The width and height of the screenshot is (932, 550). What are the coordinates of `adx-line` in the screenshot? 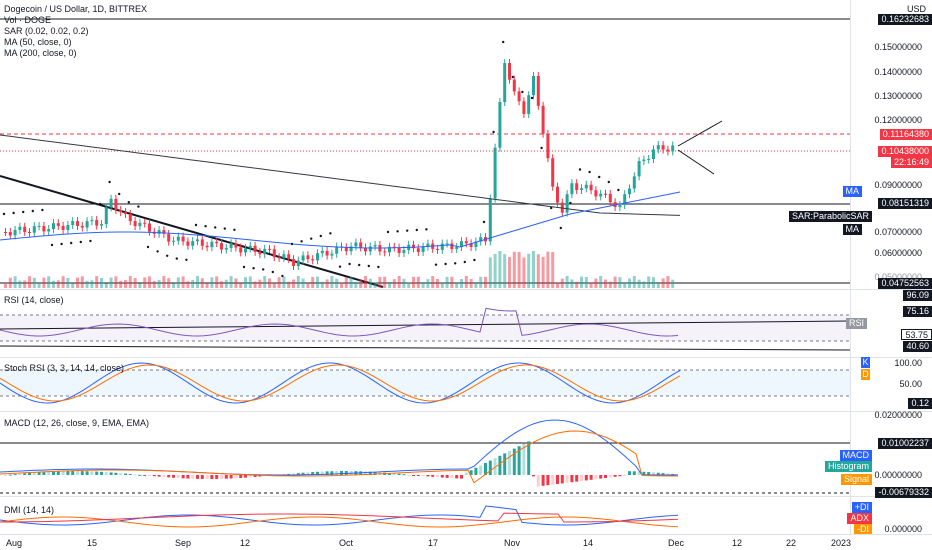 It's located at (339, 517).